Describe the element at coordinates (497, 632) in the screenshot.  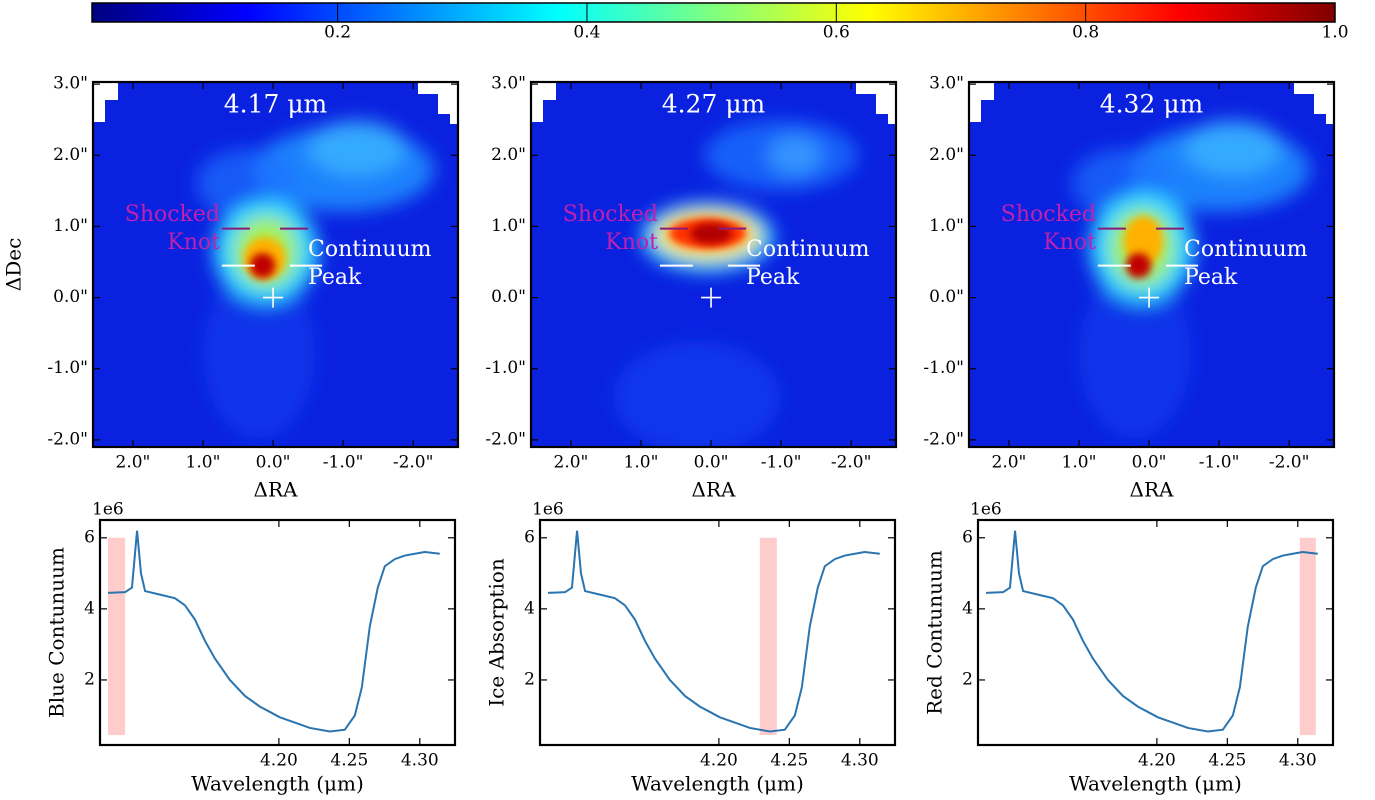
I see `y-axis-label: Ice Absorption` at that location.